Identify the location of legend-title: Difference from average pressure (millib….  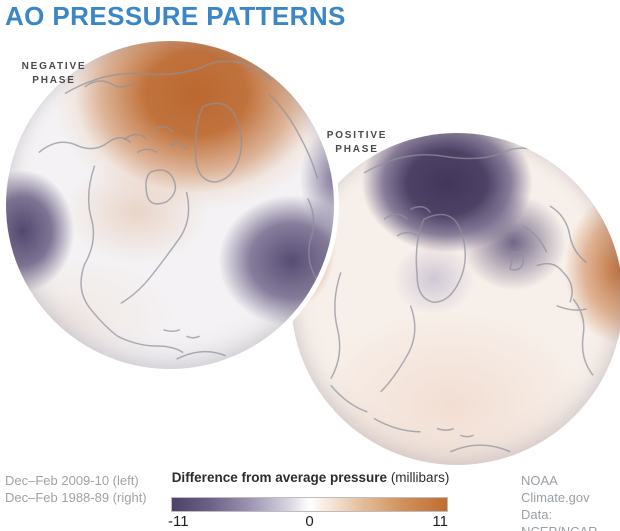
(310, 477).